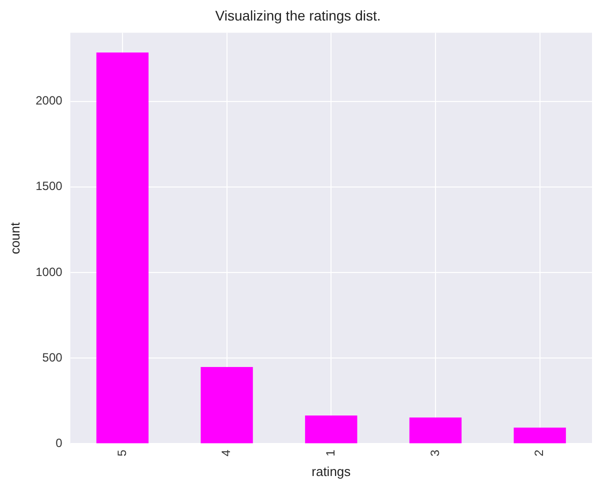 The height and width of the screenshot is (484, 598). What do you see at coordinates (332, 471) in the screenshot?
I see `x-axis-title: ratings` at bounding box center [332, 471].